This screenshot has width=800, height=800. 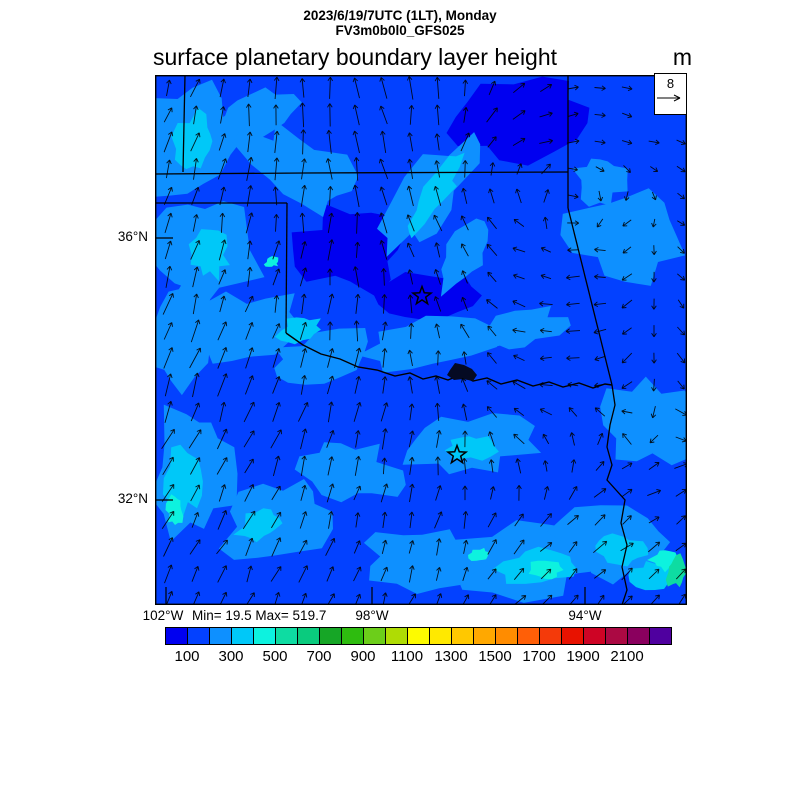 What do you see at coordinates (583, 656) in the screenshot?
I see `colorbar-tick-label: 1900` at bounding box center [583, 656].